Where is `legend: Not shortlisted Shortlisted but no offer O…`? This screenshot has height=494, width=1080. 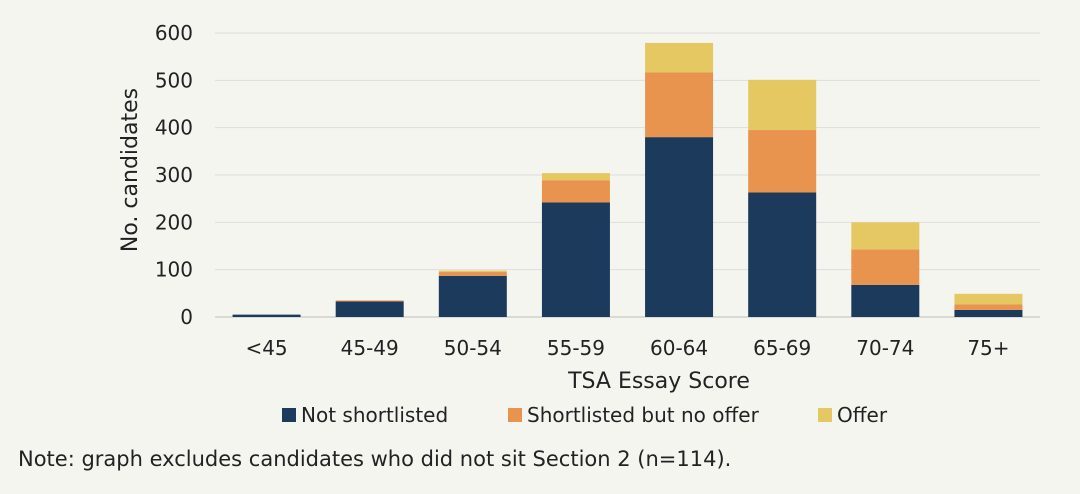
legend: Not shortlisted Shortlisted but no offer O… is located at coordinates (585, 415).